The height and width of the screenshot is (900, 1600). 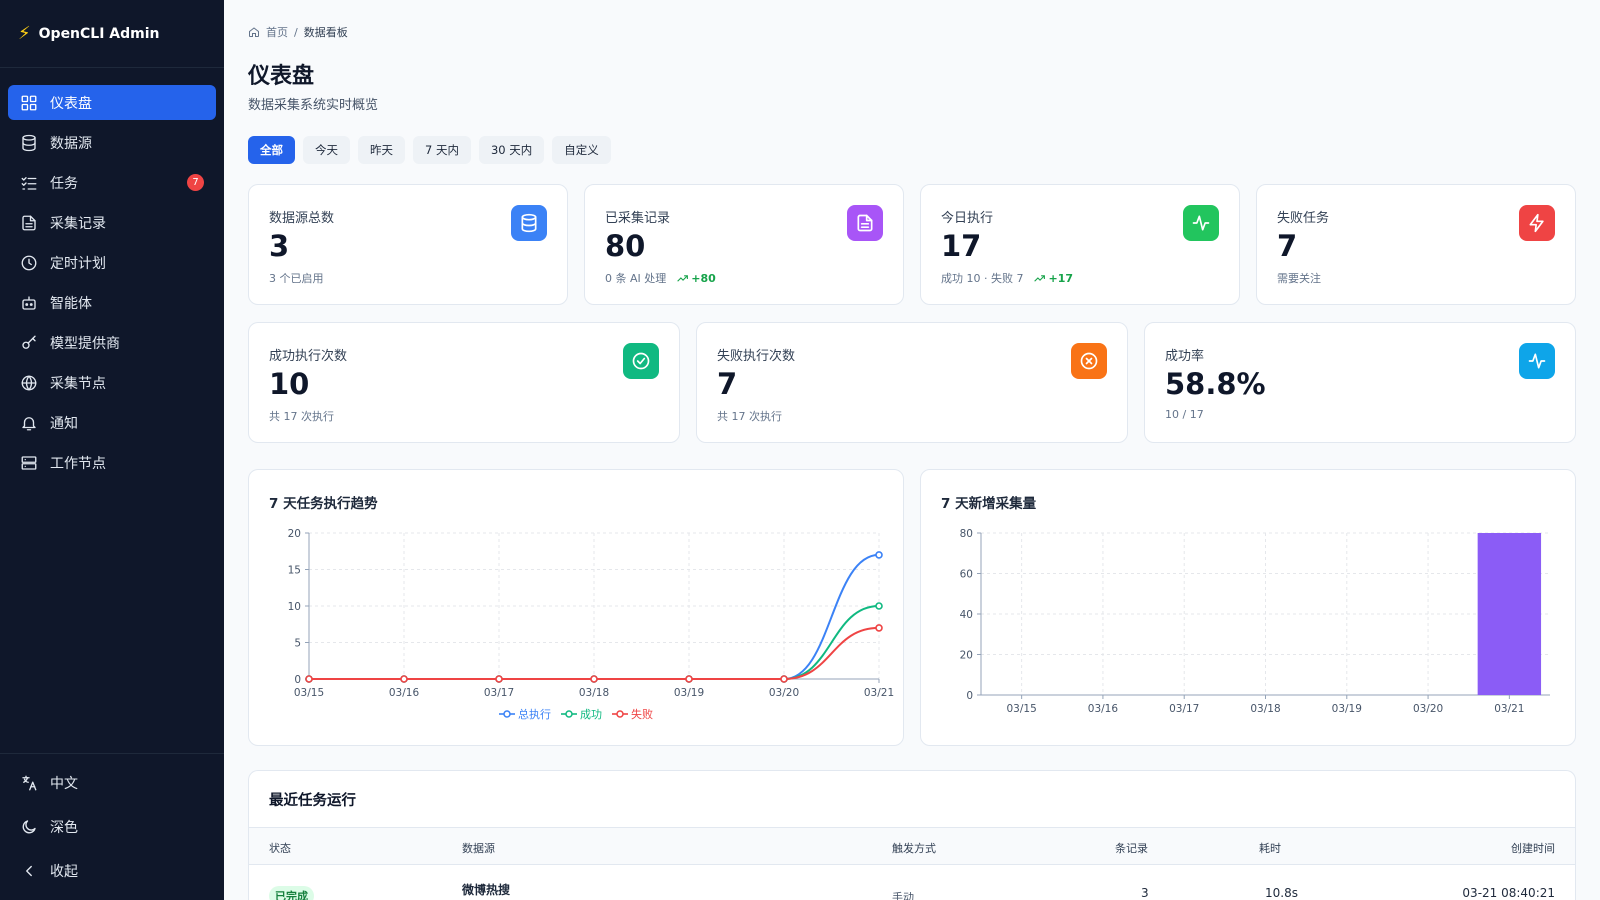 What do you see at coordinates (1416, 244) in the screenshot?
I see `stat-card: 失败任务 7 需要关注` at bounding box center [1416, 244].